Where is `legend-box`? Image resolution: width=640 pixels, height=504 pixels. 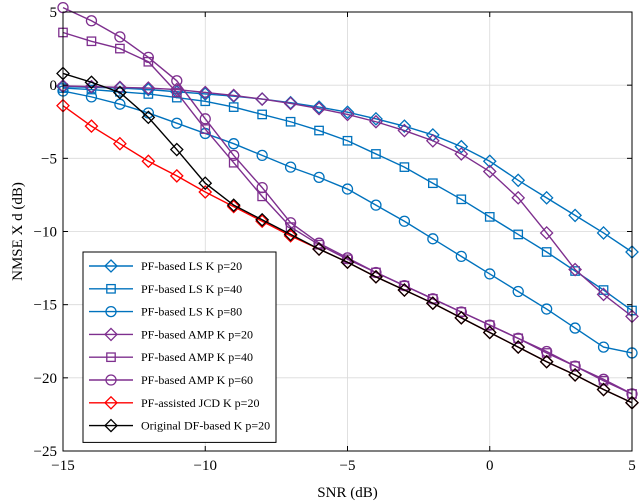
legend-box is located at coordinates (179, 347).